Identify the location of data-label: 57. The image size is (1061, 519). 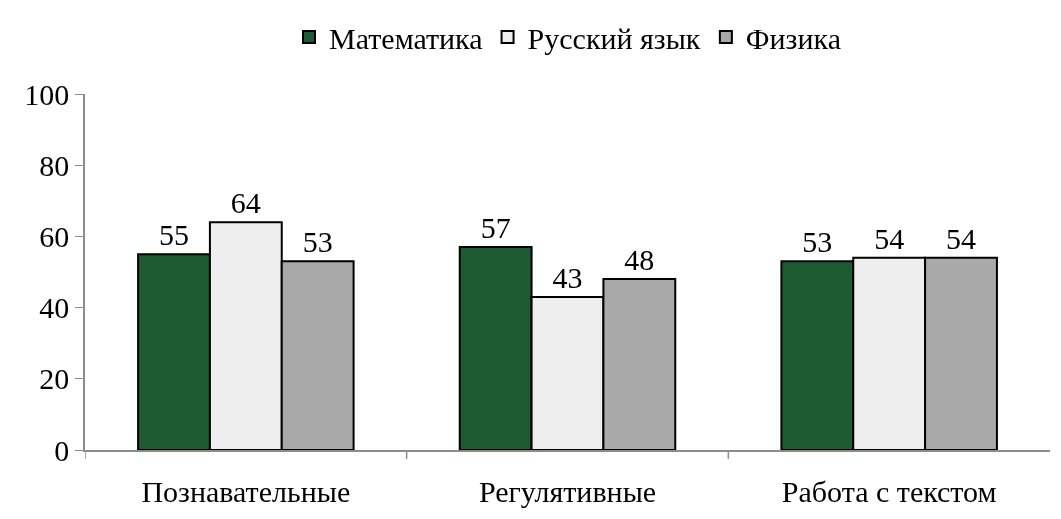
(495, 228).